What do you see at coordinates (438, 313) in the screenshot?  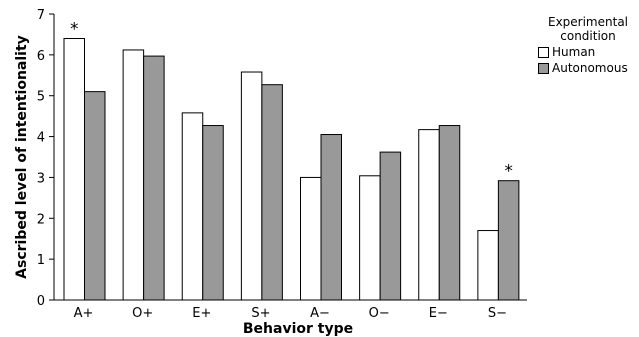 I see `x-tick-label: E−` at bounding box center [438, 313].